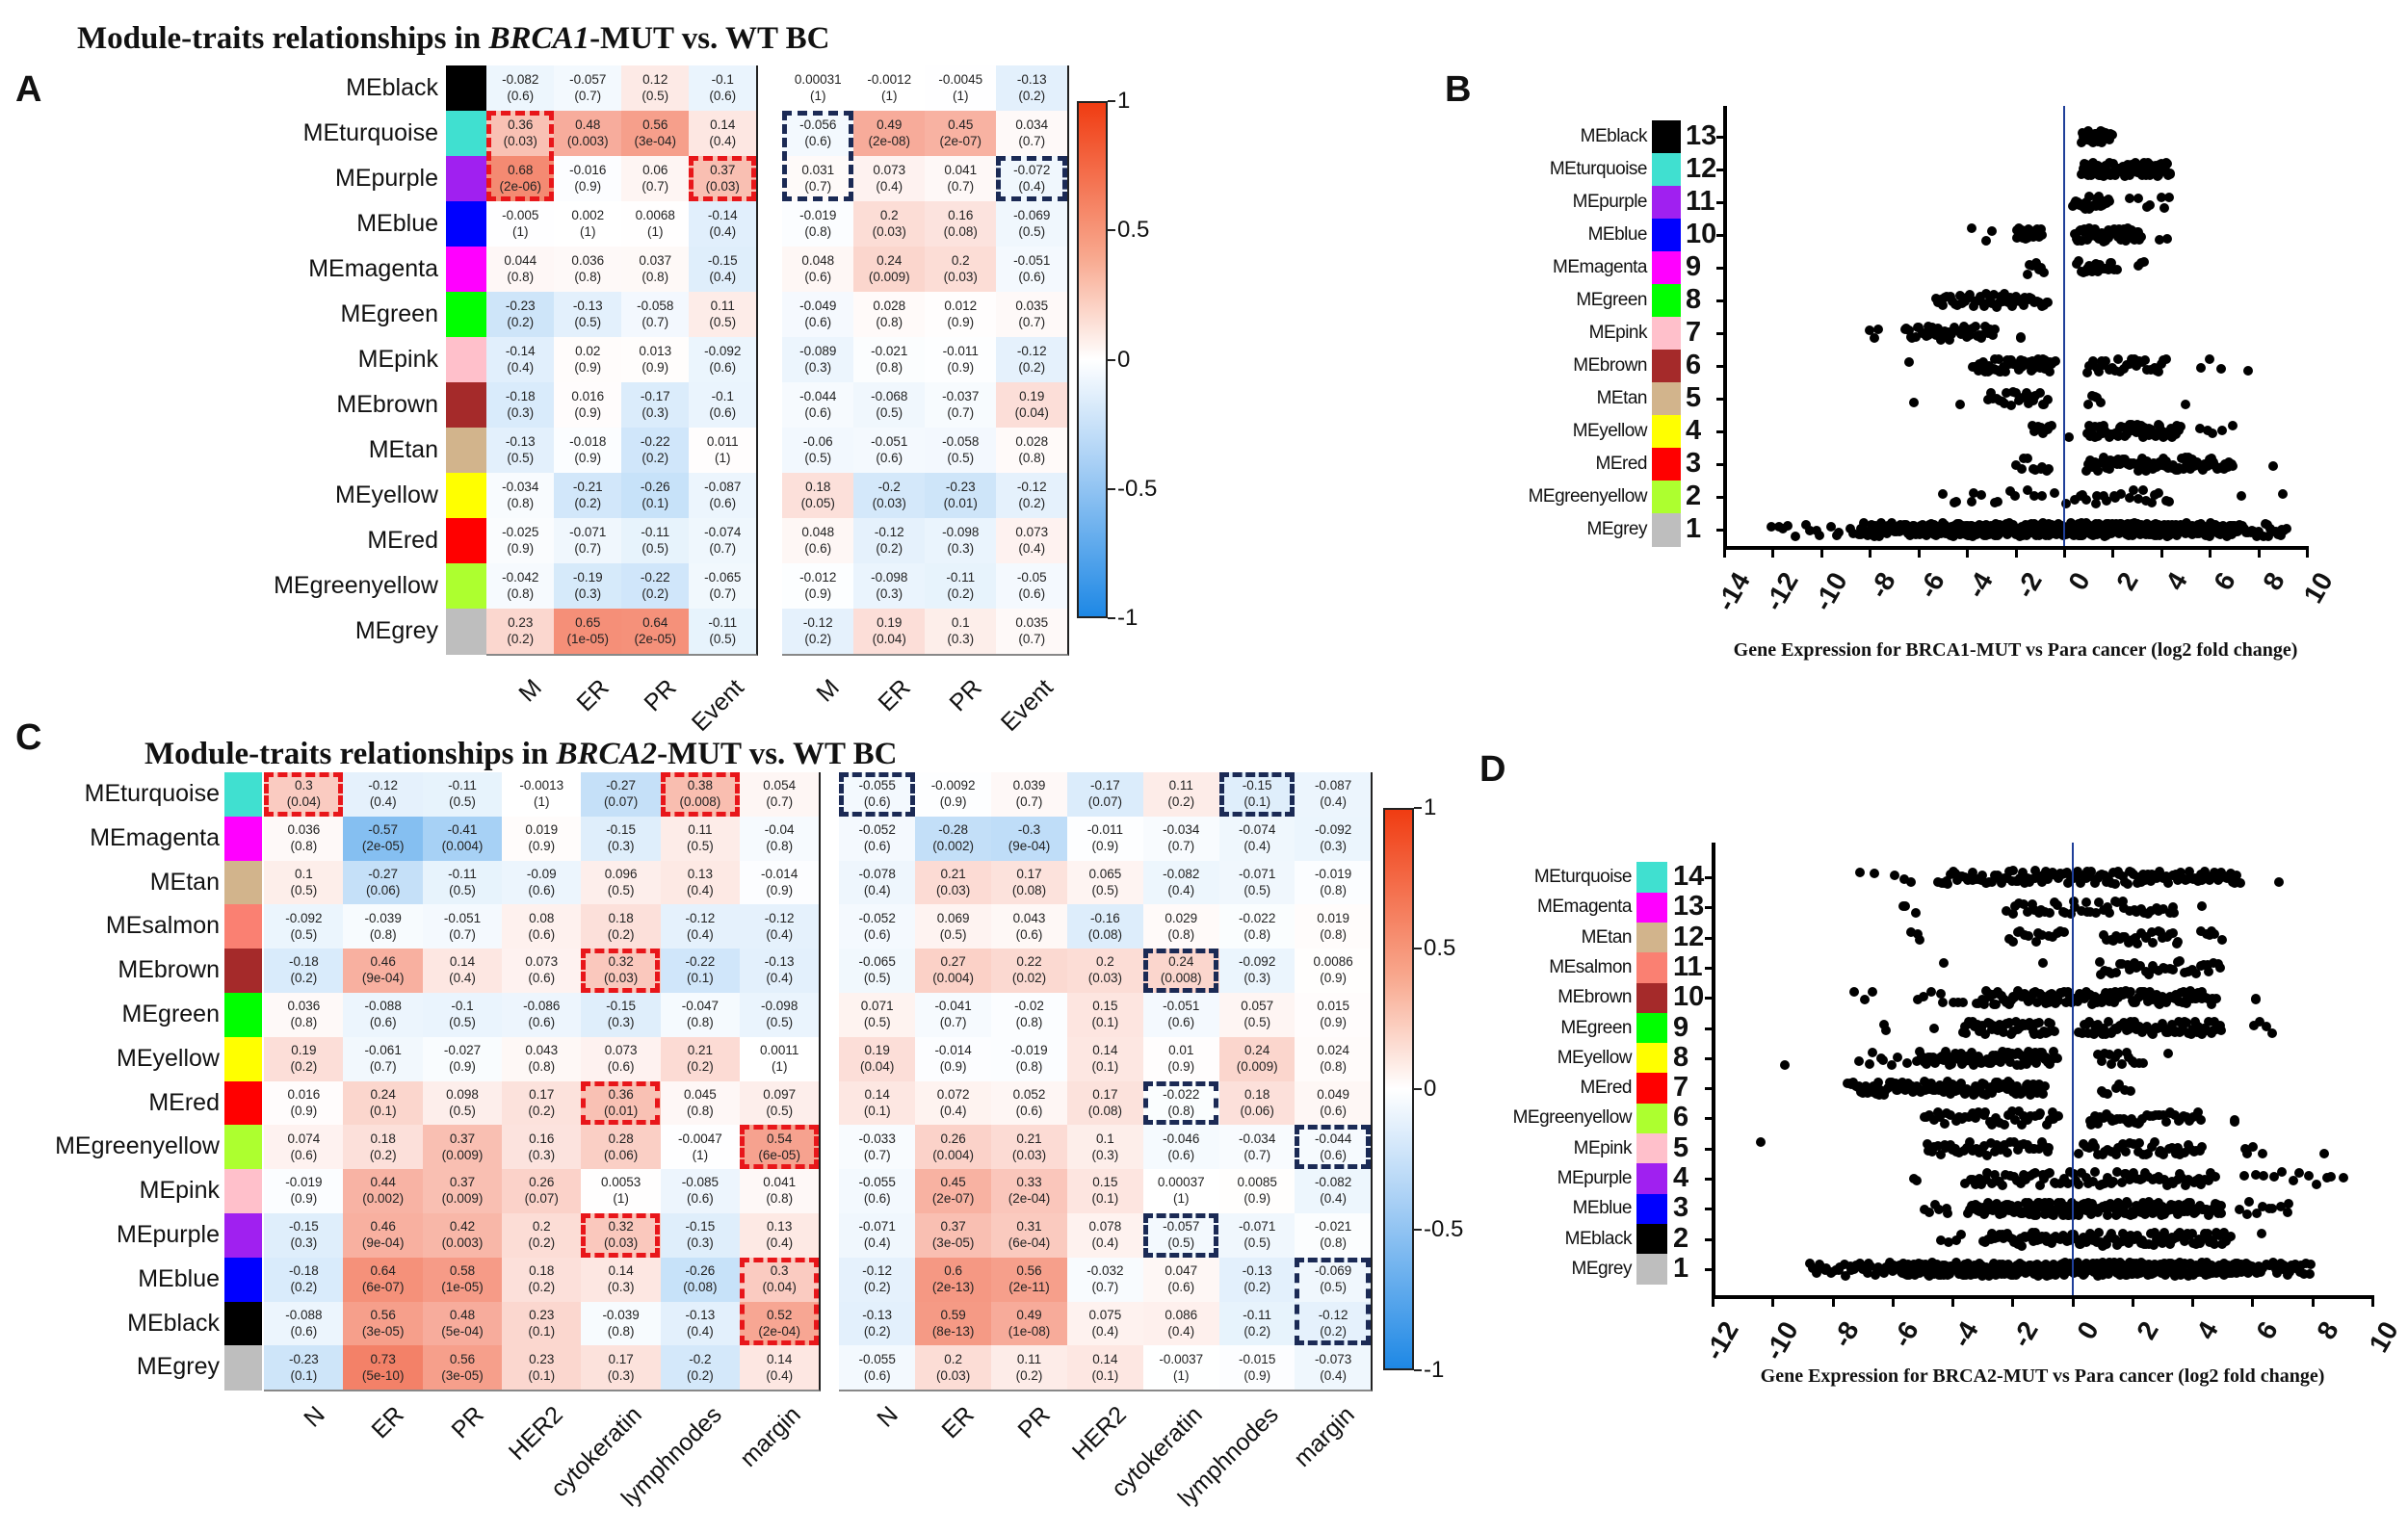  I want to click on heatmap-frame, so click(622, 360).